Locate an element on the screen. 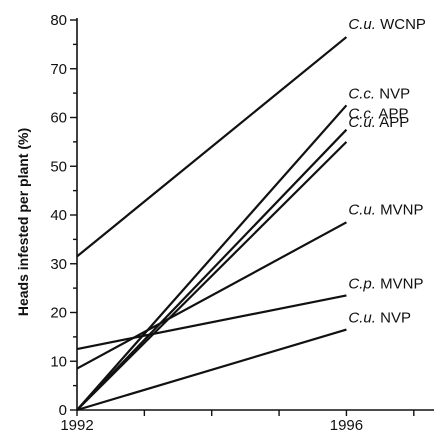 The height and width of the screenshot is (435, 440). series-label-1: C.c. NVP is located at coordinates (379, 93).